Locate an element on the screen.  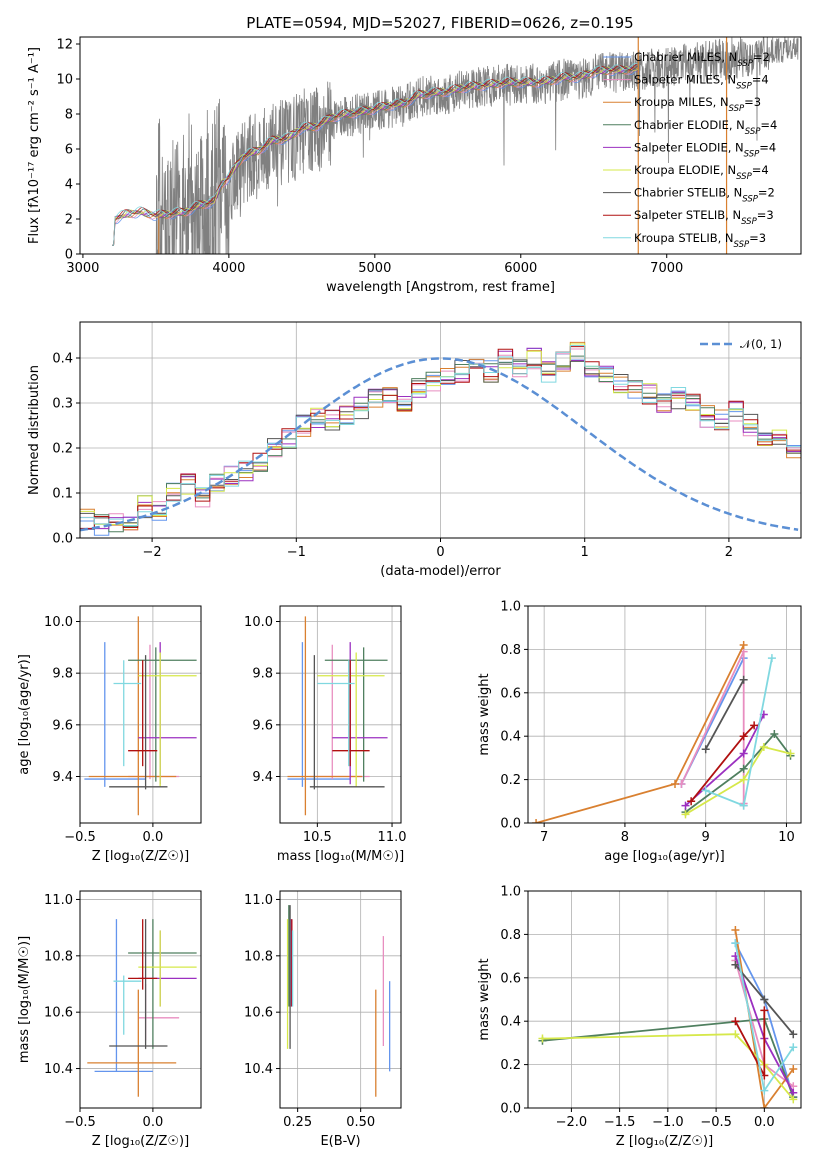
y-tick-label: 9.4 is located at coordinates (262, 777).